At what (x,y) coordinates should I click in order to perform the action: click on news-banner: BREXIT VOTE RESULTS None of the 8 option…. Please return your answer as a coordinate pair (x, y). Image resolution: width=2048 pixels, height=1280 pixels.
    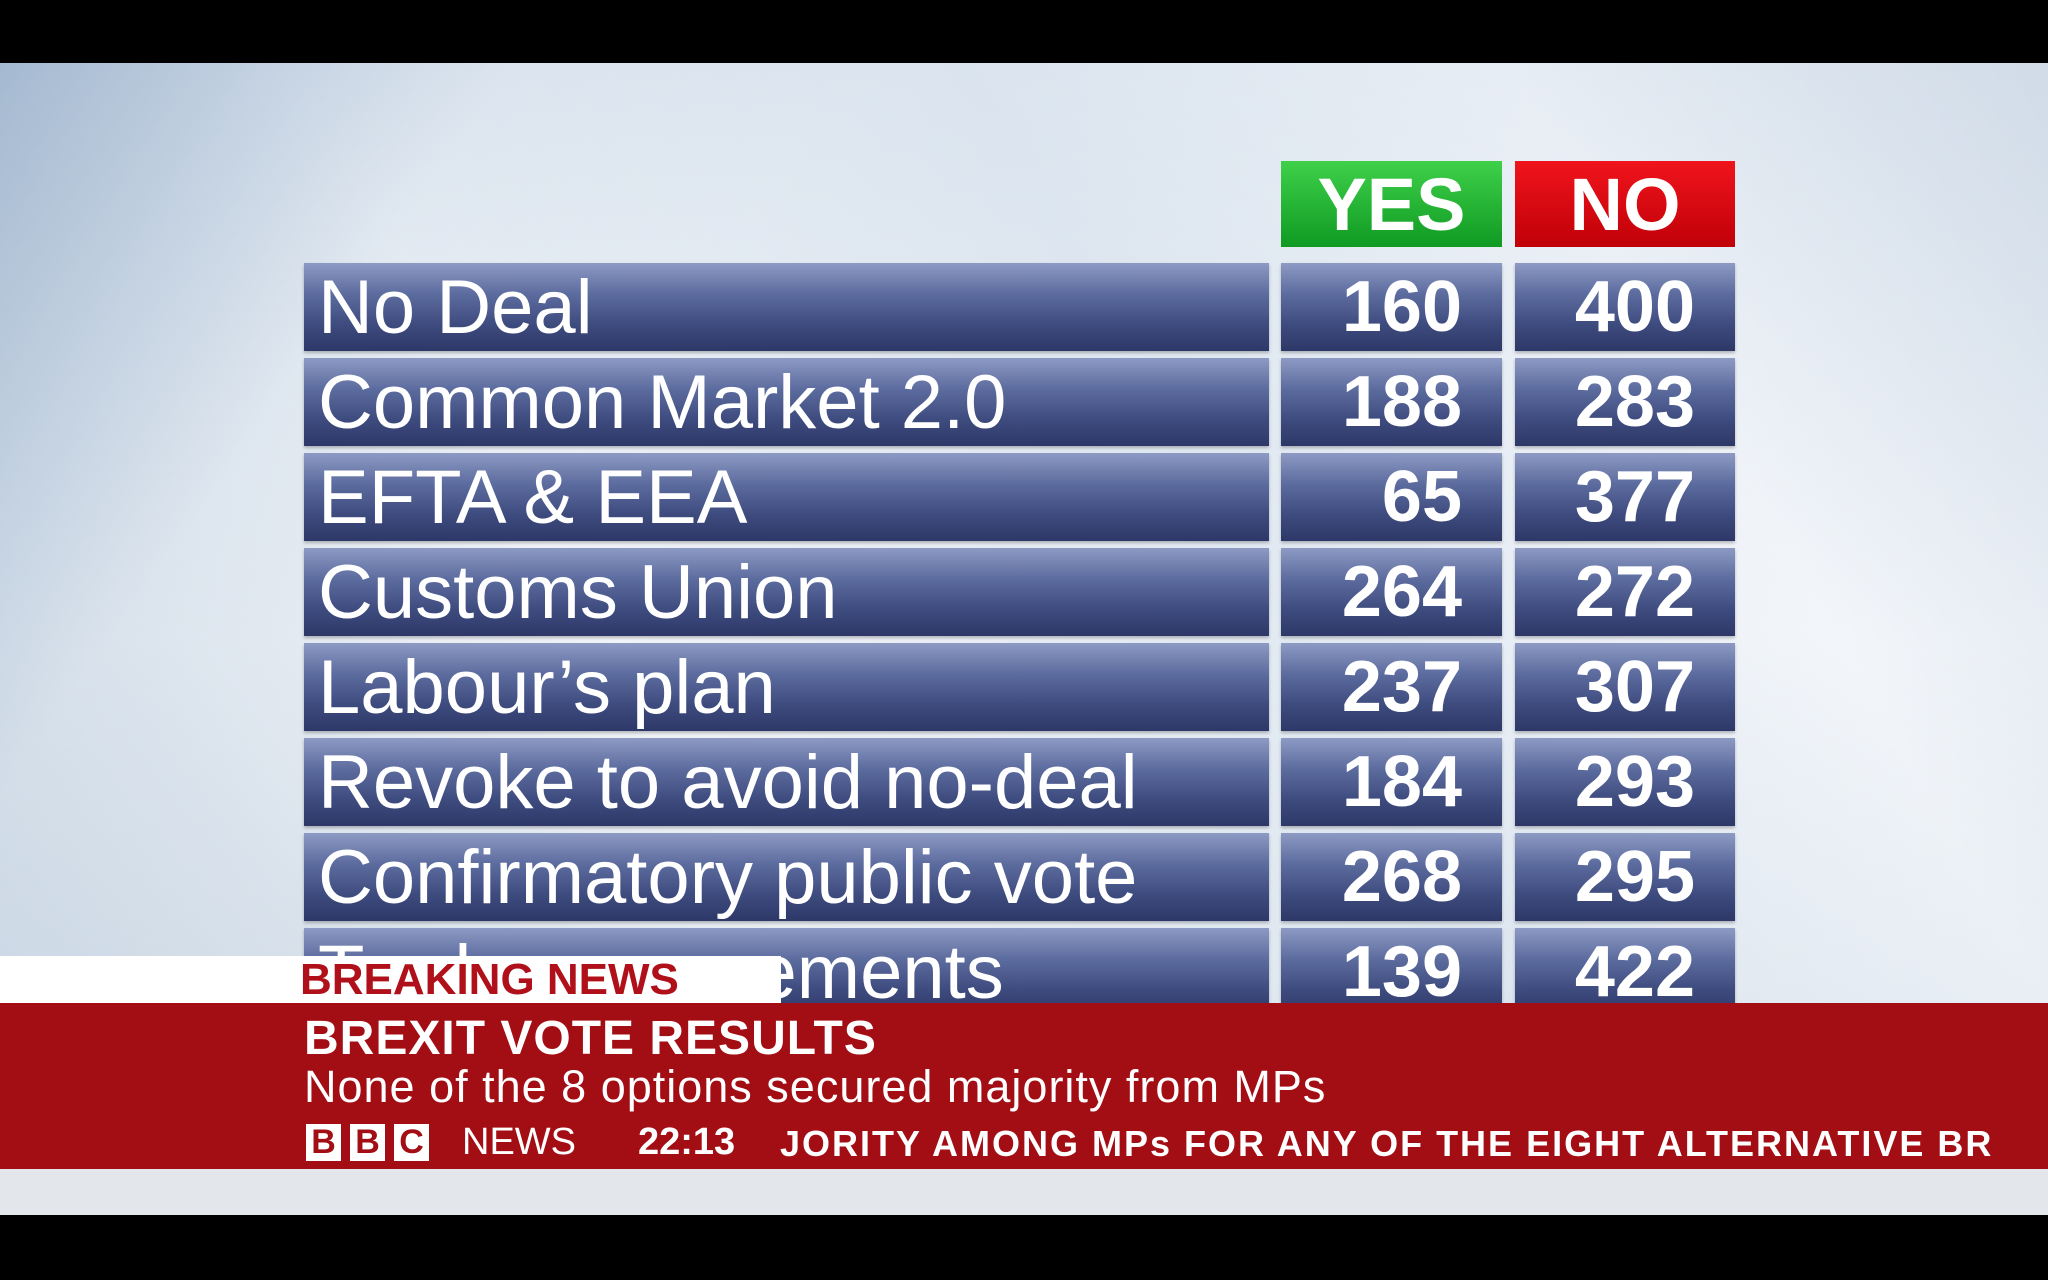
    Looking at the image, I should click on (1024, 1086).